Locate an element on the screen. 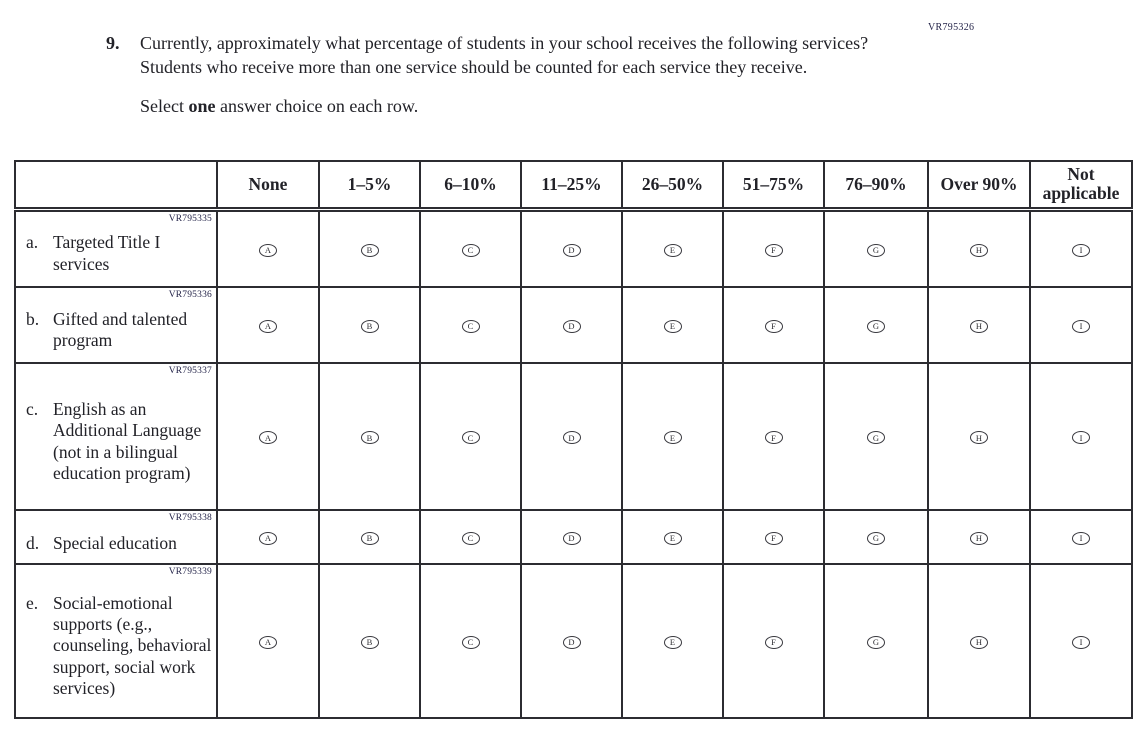  row-label-cell: VR795338 d. Special education is located at coordinates (116, 537).